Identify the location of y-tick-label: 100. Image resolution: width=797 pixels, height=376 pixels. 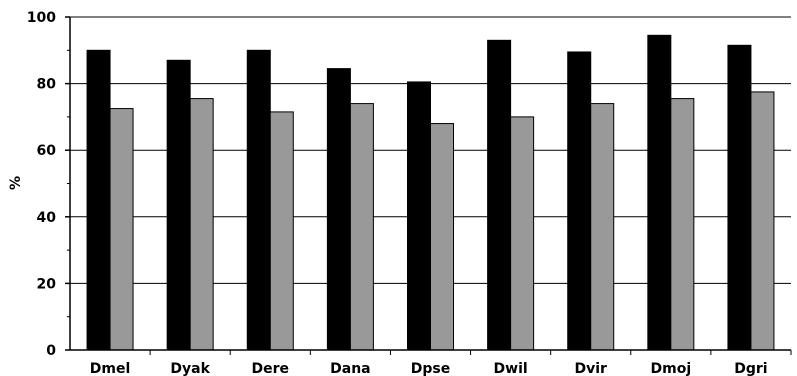
(41, 18).